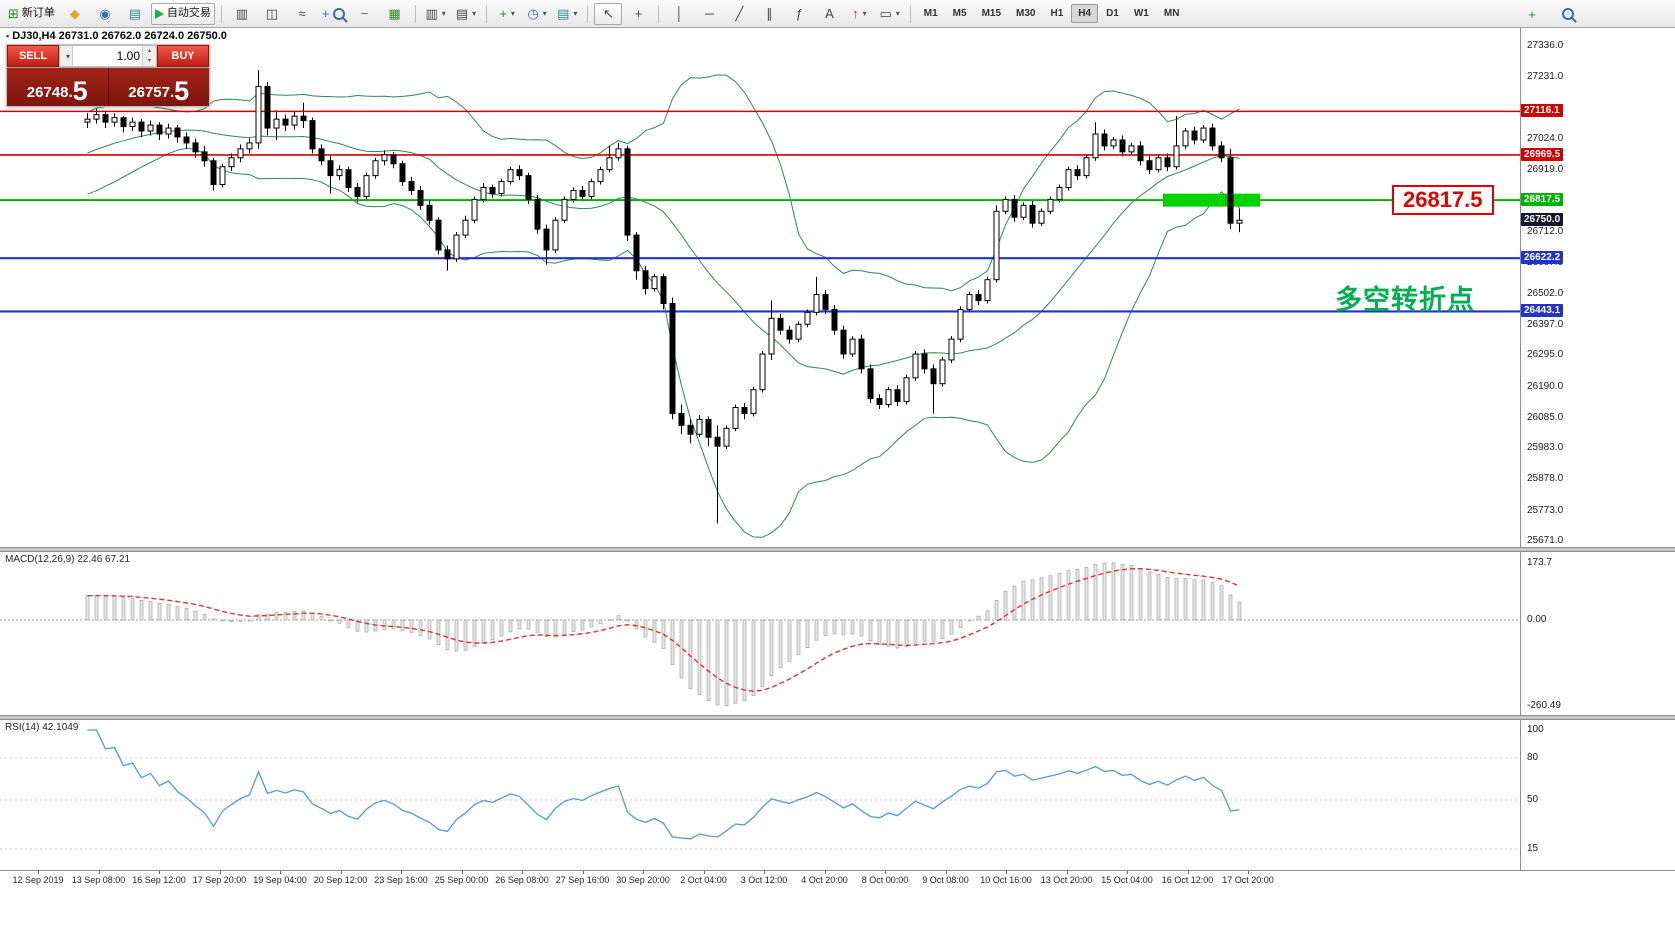  What do you see at coordinates (466, 13) in the screenshot?
I see `profiles-button: ▤ ▾` at bounding box center [466, 13].